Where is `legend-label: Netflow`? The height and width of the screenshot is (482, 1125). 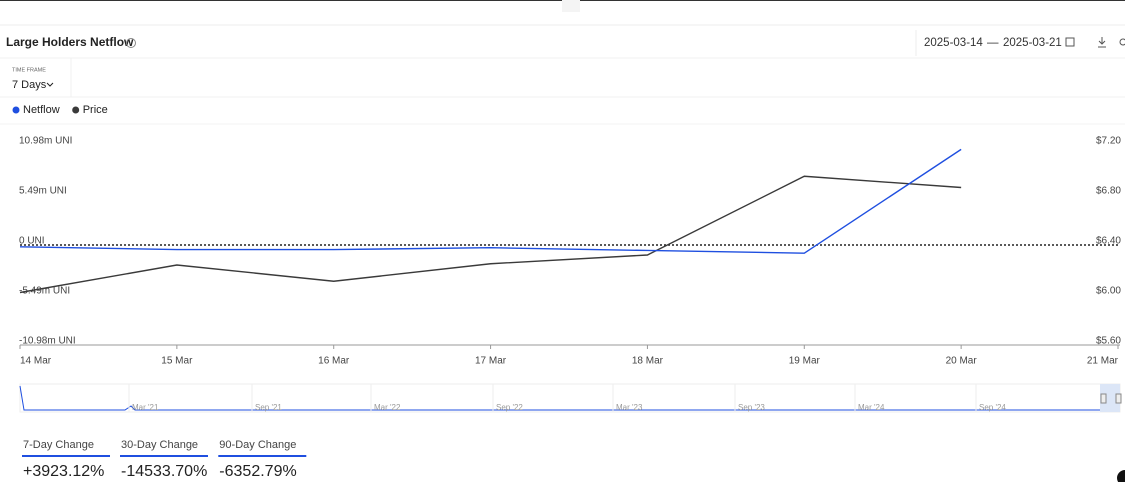 legend-label: Netflow is located at coordinates (41, 110).